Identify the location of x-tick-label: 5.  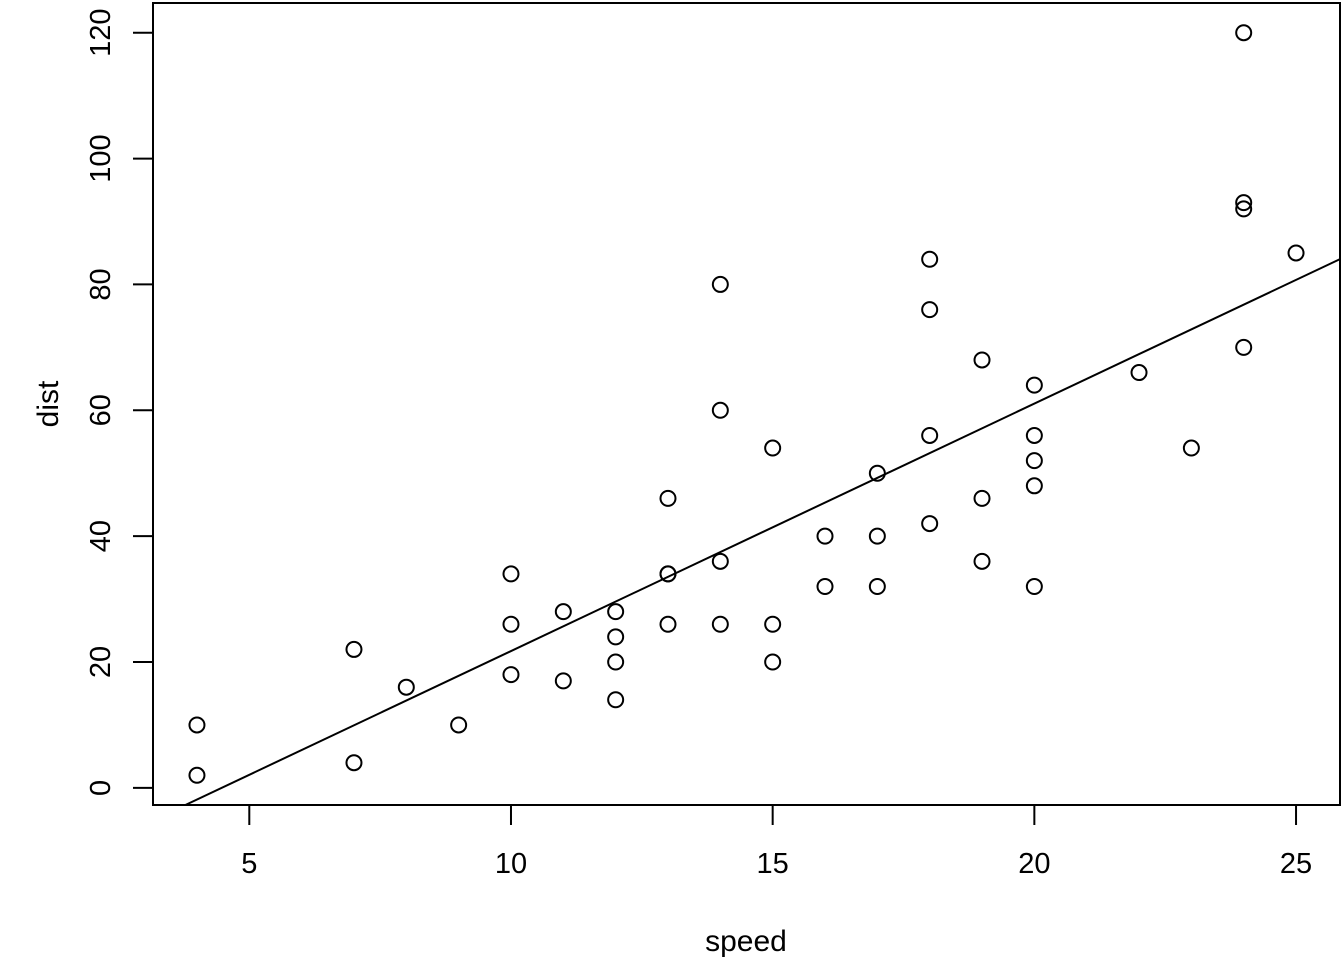
(249, 864).